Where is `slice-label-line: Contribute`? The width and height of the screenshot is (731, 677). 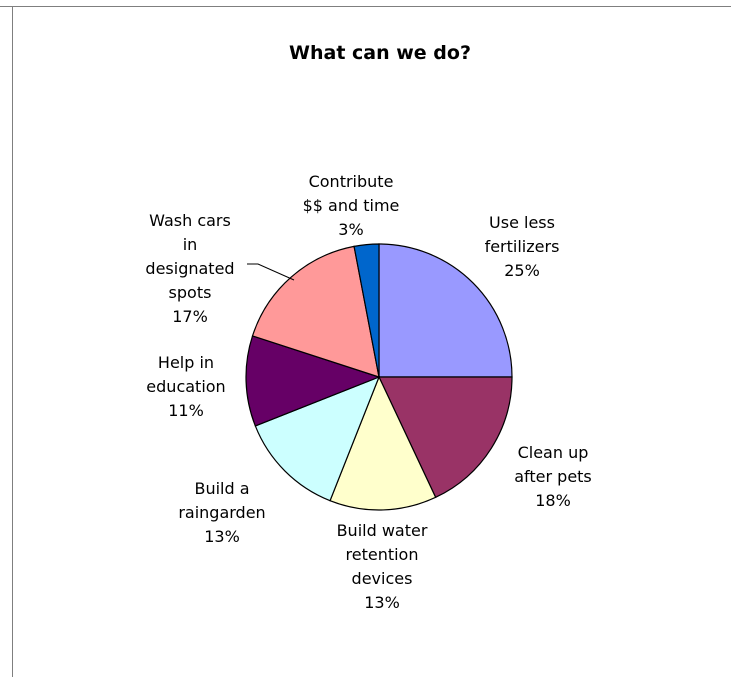
slice-label-line: Contribute is located at coordinates (351, 181).